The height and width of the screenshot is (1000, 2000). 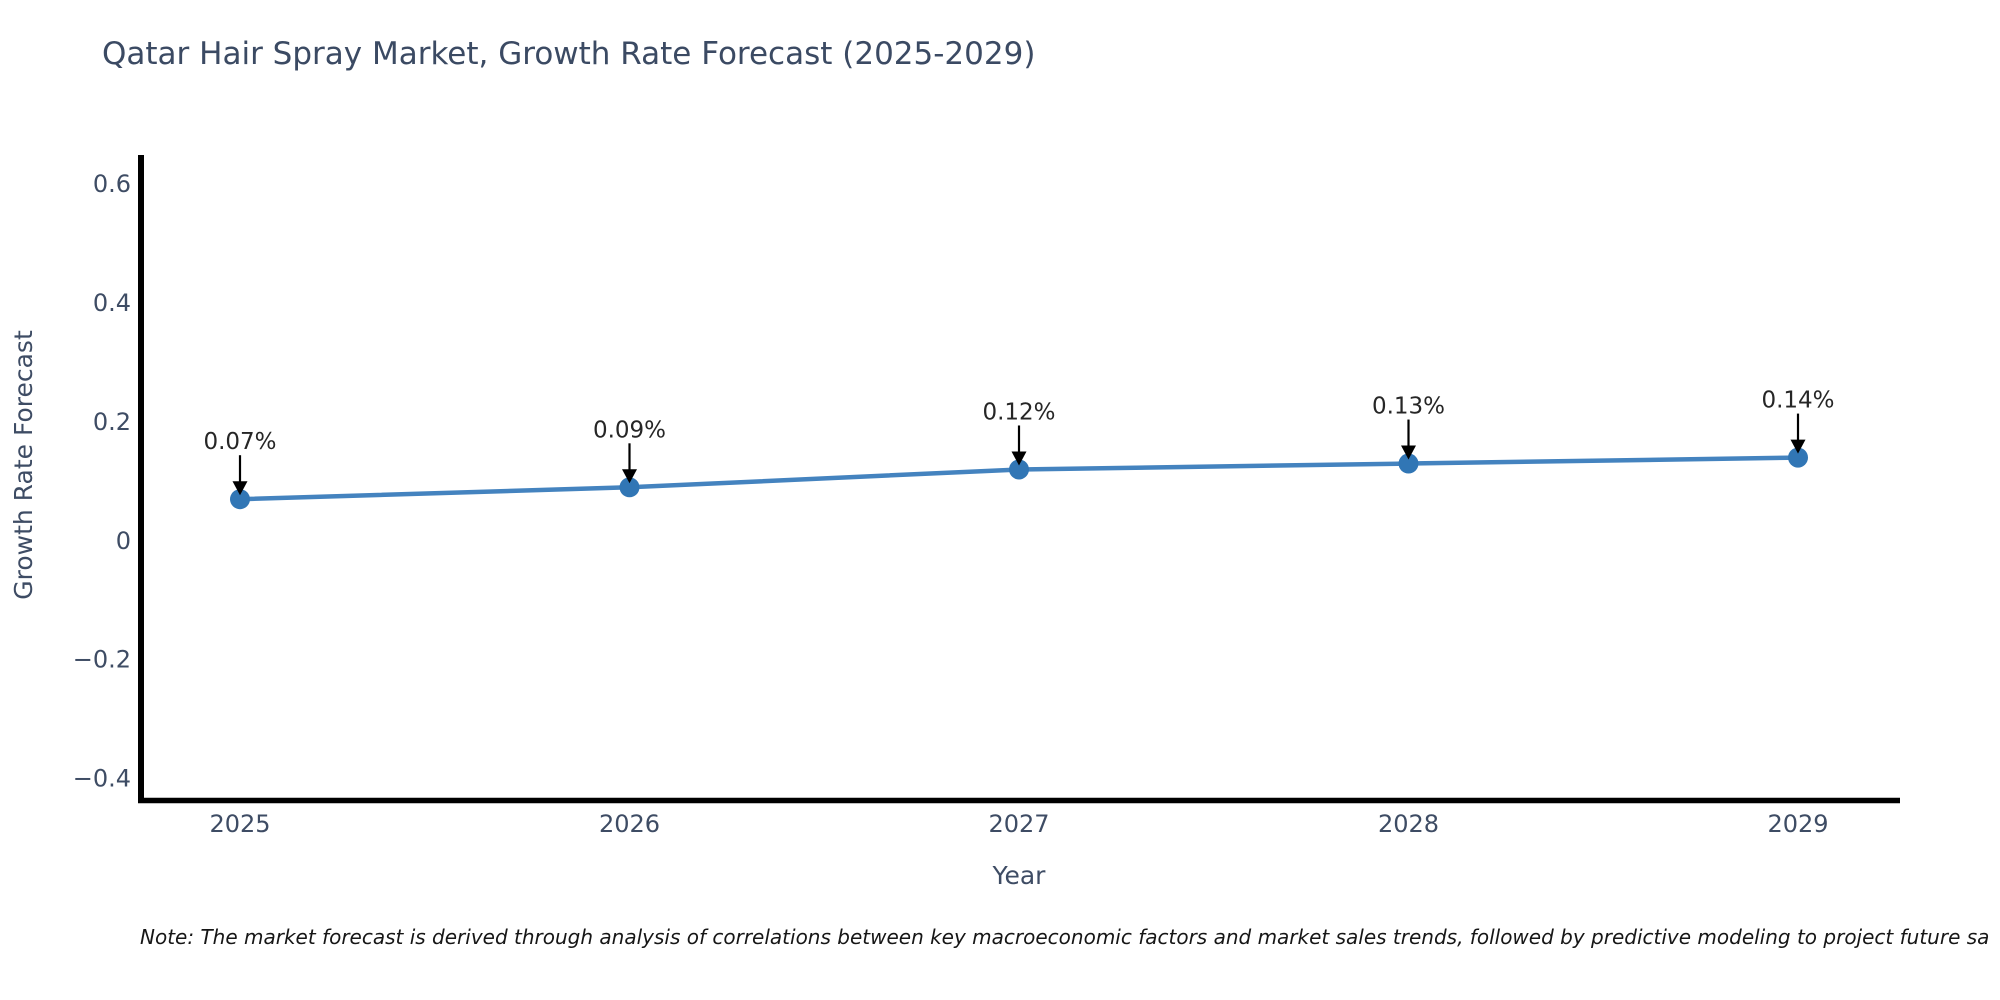 I want to click on y-tick-label: −0.2, so click(x=102, y=660).